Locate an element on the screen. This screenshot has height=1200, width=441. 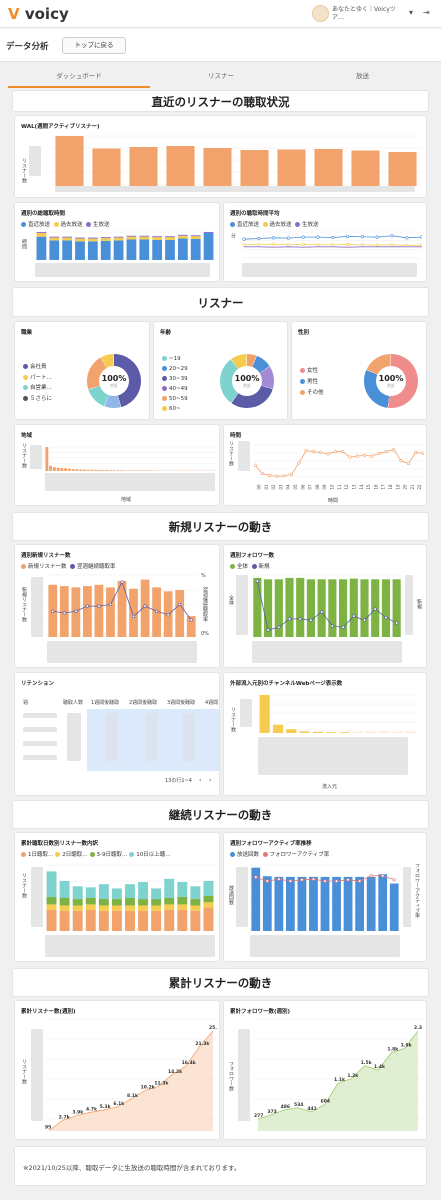
cum-followers-data-label: 486 is located at coordinates (285, 1107).